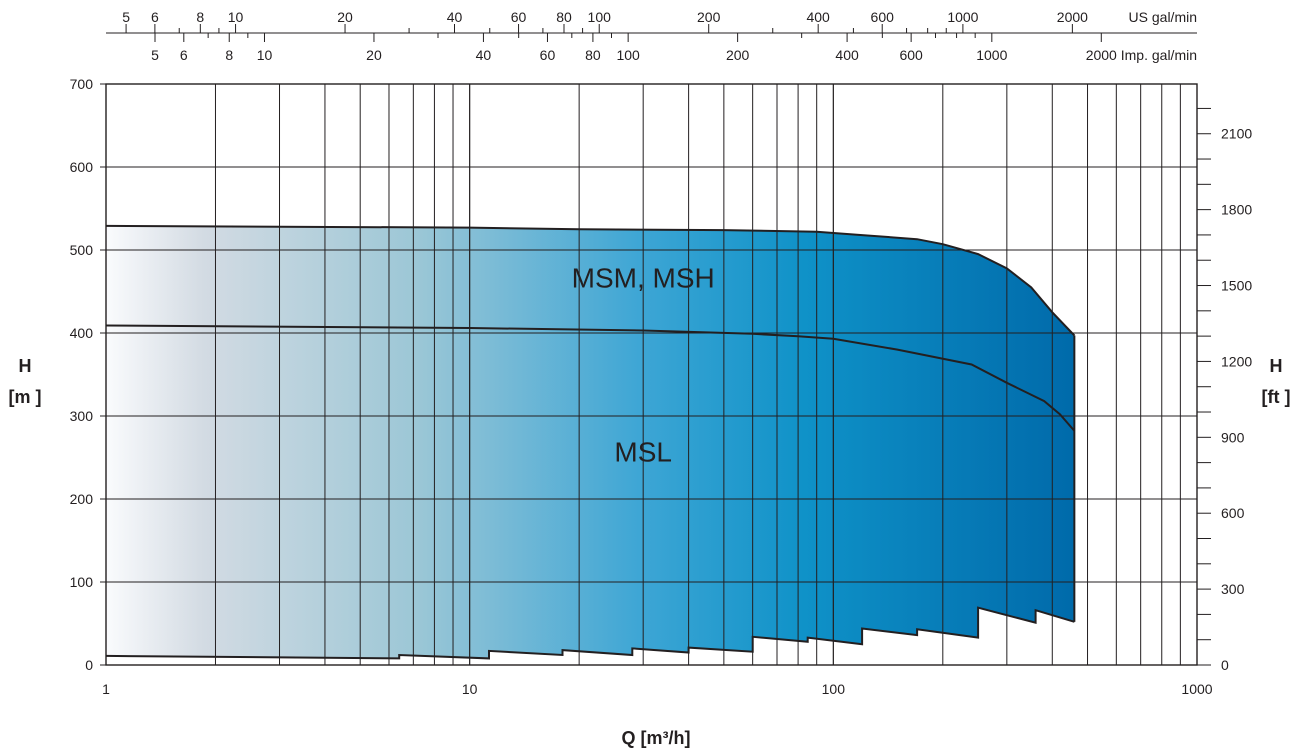  What do you see at coordinates (656, 738) in the screenshot?
I see `x-axis-title: Q [m³/h]` at bounding box center [656, 738].